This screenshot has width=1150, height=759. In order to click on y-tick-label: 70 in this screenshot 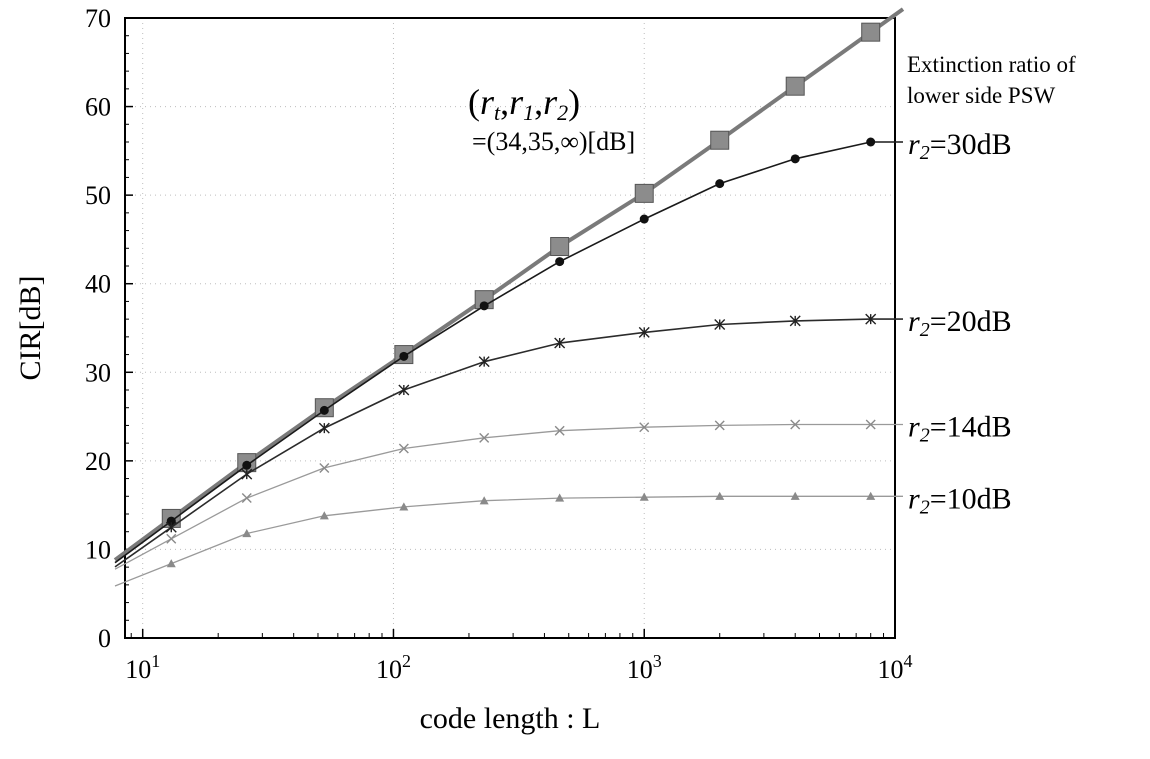, I will do `click(98, 18)`.